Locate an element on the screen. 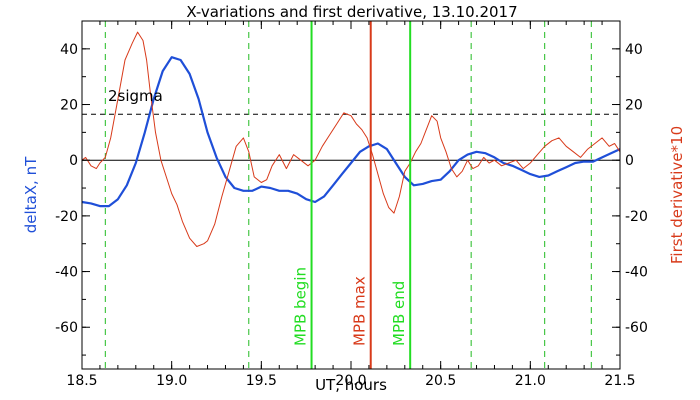  y-tick-label-left: -40 is located at coordinates (66, 273).